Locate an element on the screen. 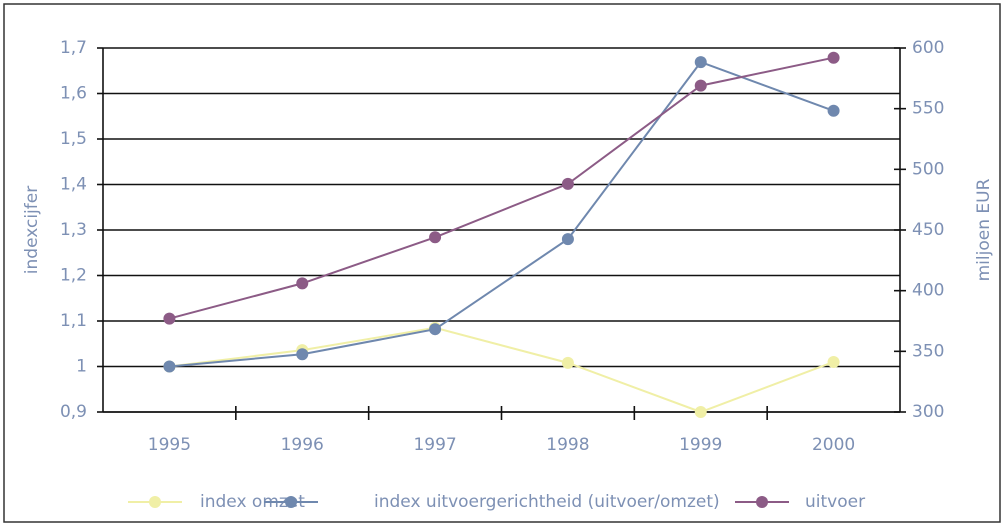 The height and width of the screenshot is (530, 1006). y-tick-label: 1,6 is located at coordinates (73, 94).